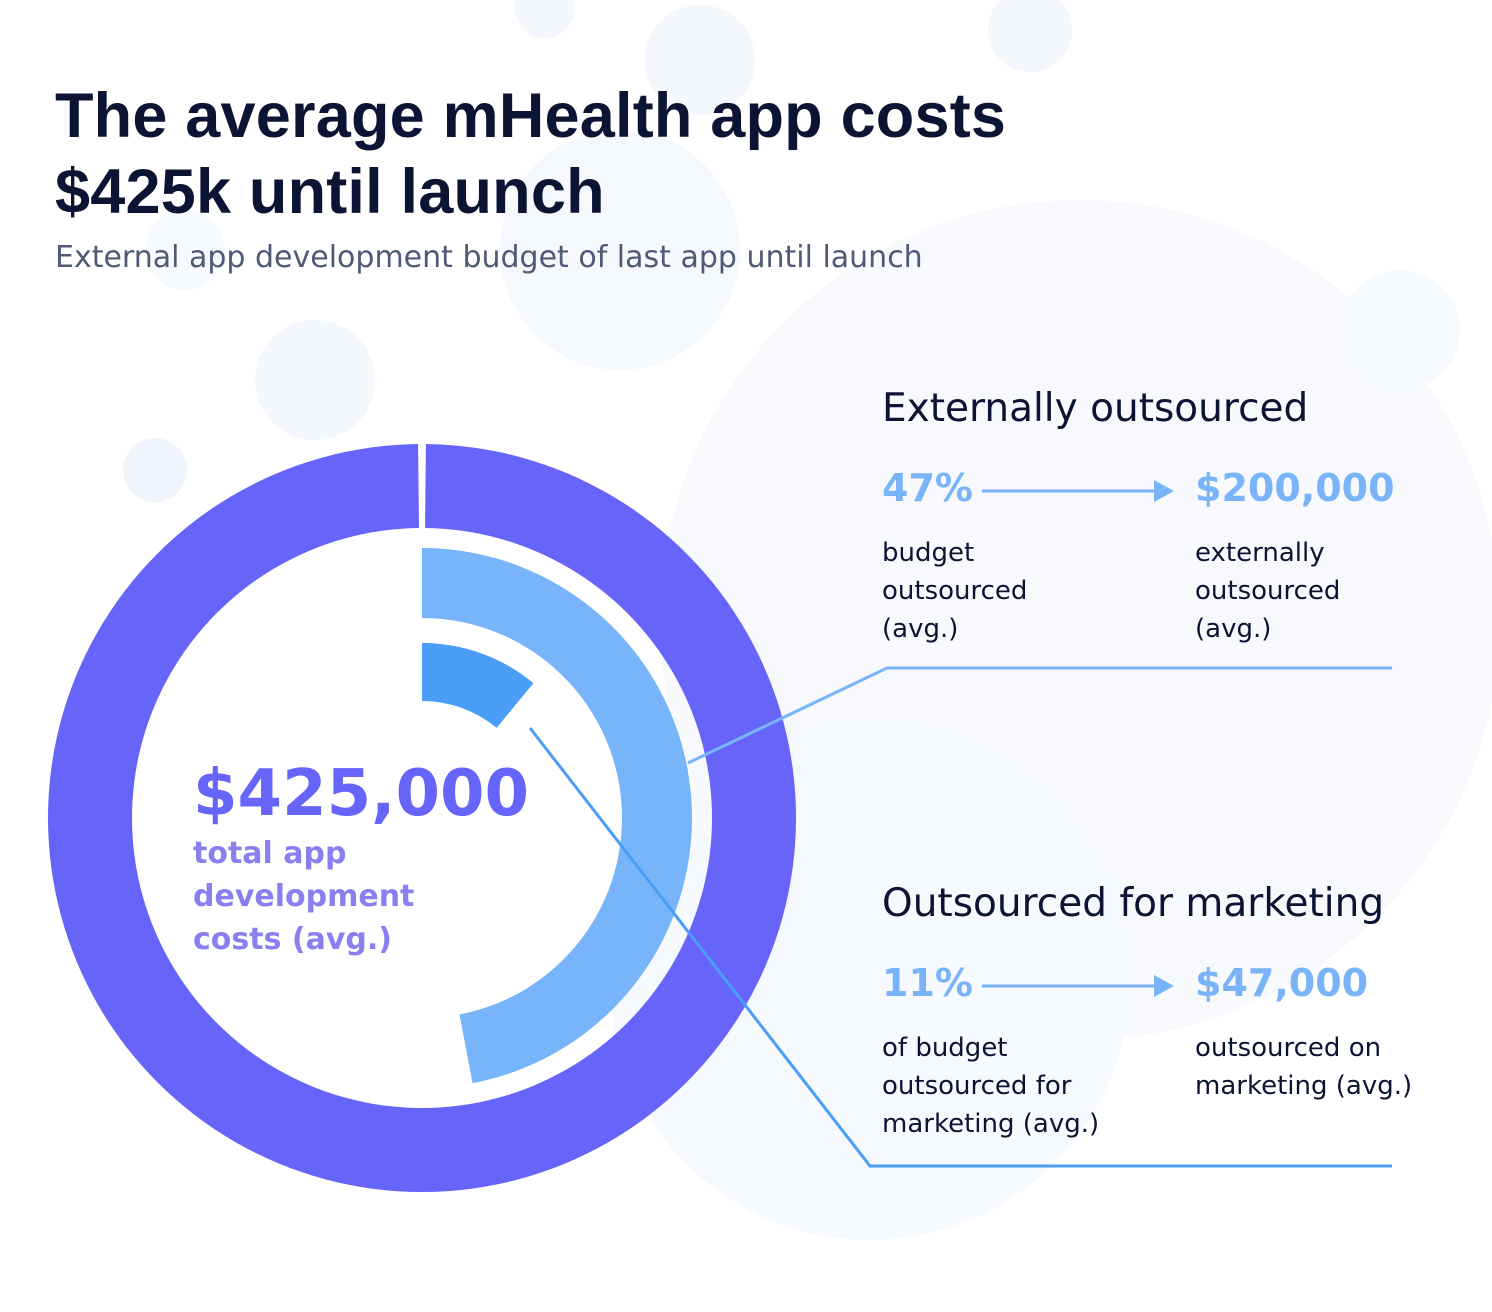  I want to click on marketing-amount-description: outsourced on marketing (avg.), so click(1304, 1067).